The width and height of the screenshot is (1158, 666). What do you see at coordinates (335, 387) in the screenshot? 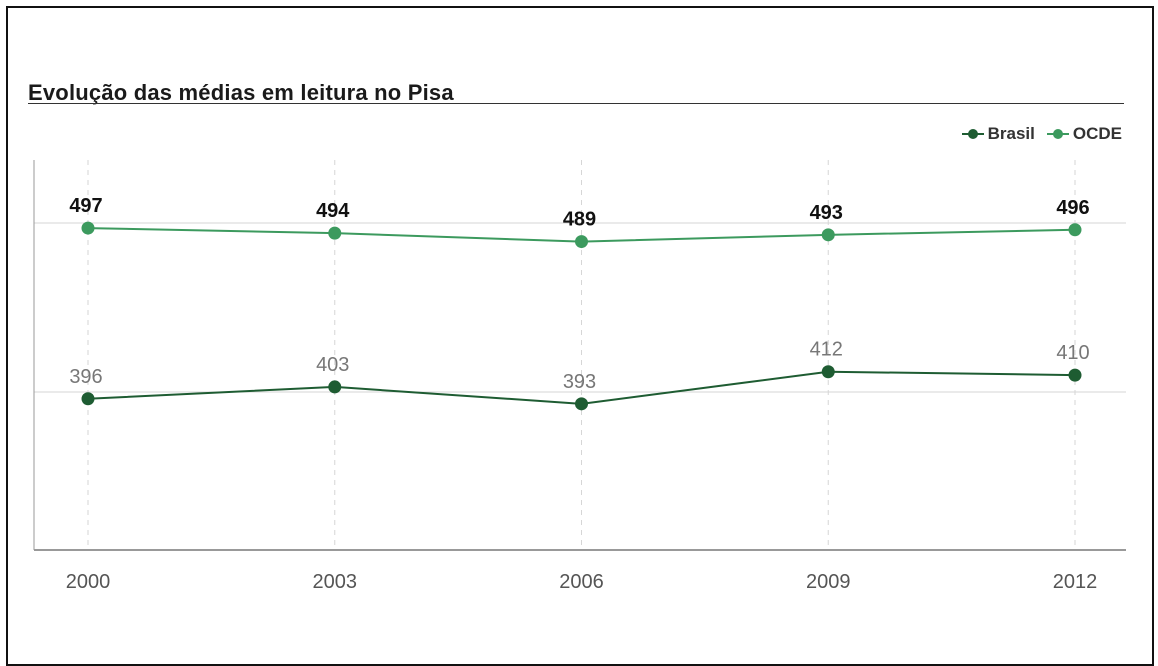
I see `data-point-brasil-2003` at bounding box center [335, 387].